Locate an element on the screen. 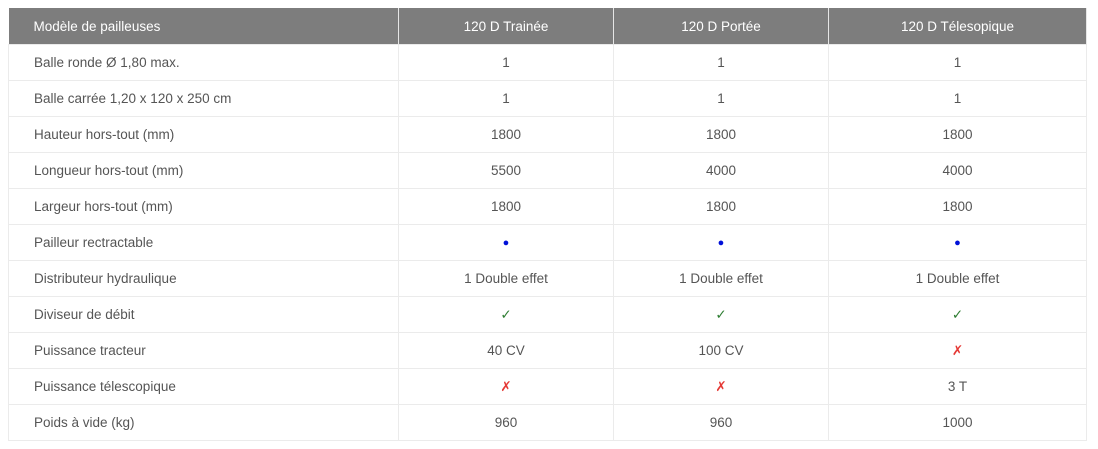 This screenshot has width=1098, height=449. row-label: Hauteur hors-tout (mm) is located at coordinates (203, 134).